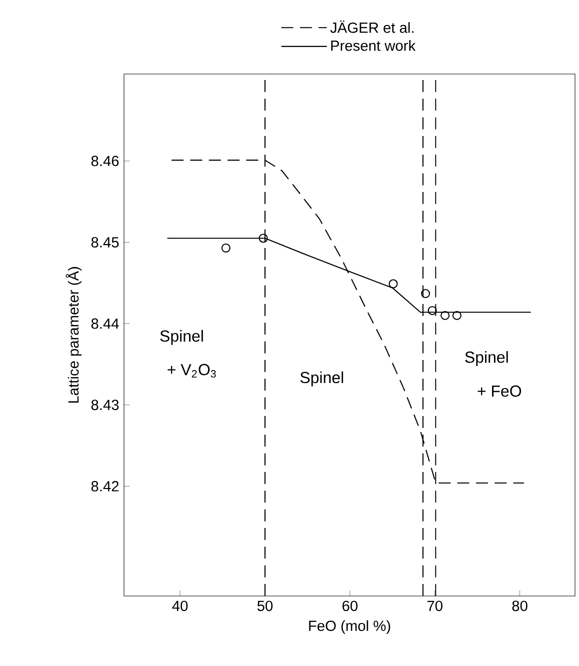 The width and height of the screenshot is (579, 666). What do you see at coordinates (520, 606) in the screenshot?
I see `x-tick-label: 80` at bounding box center [520, 606].